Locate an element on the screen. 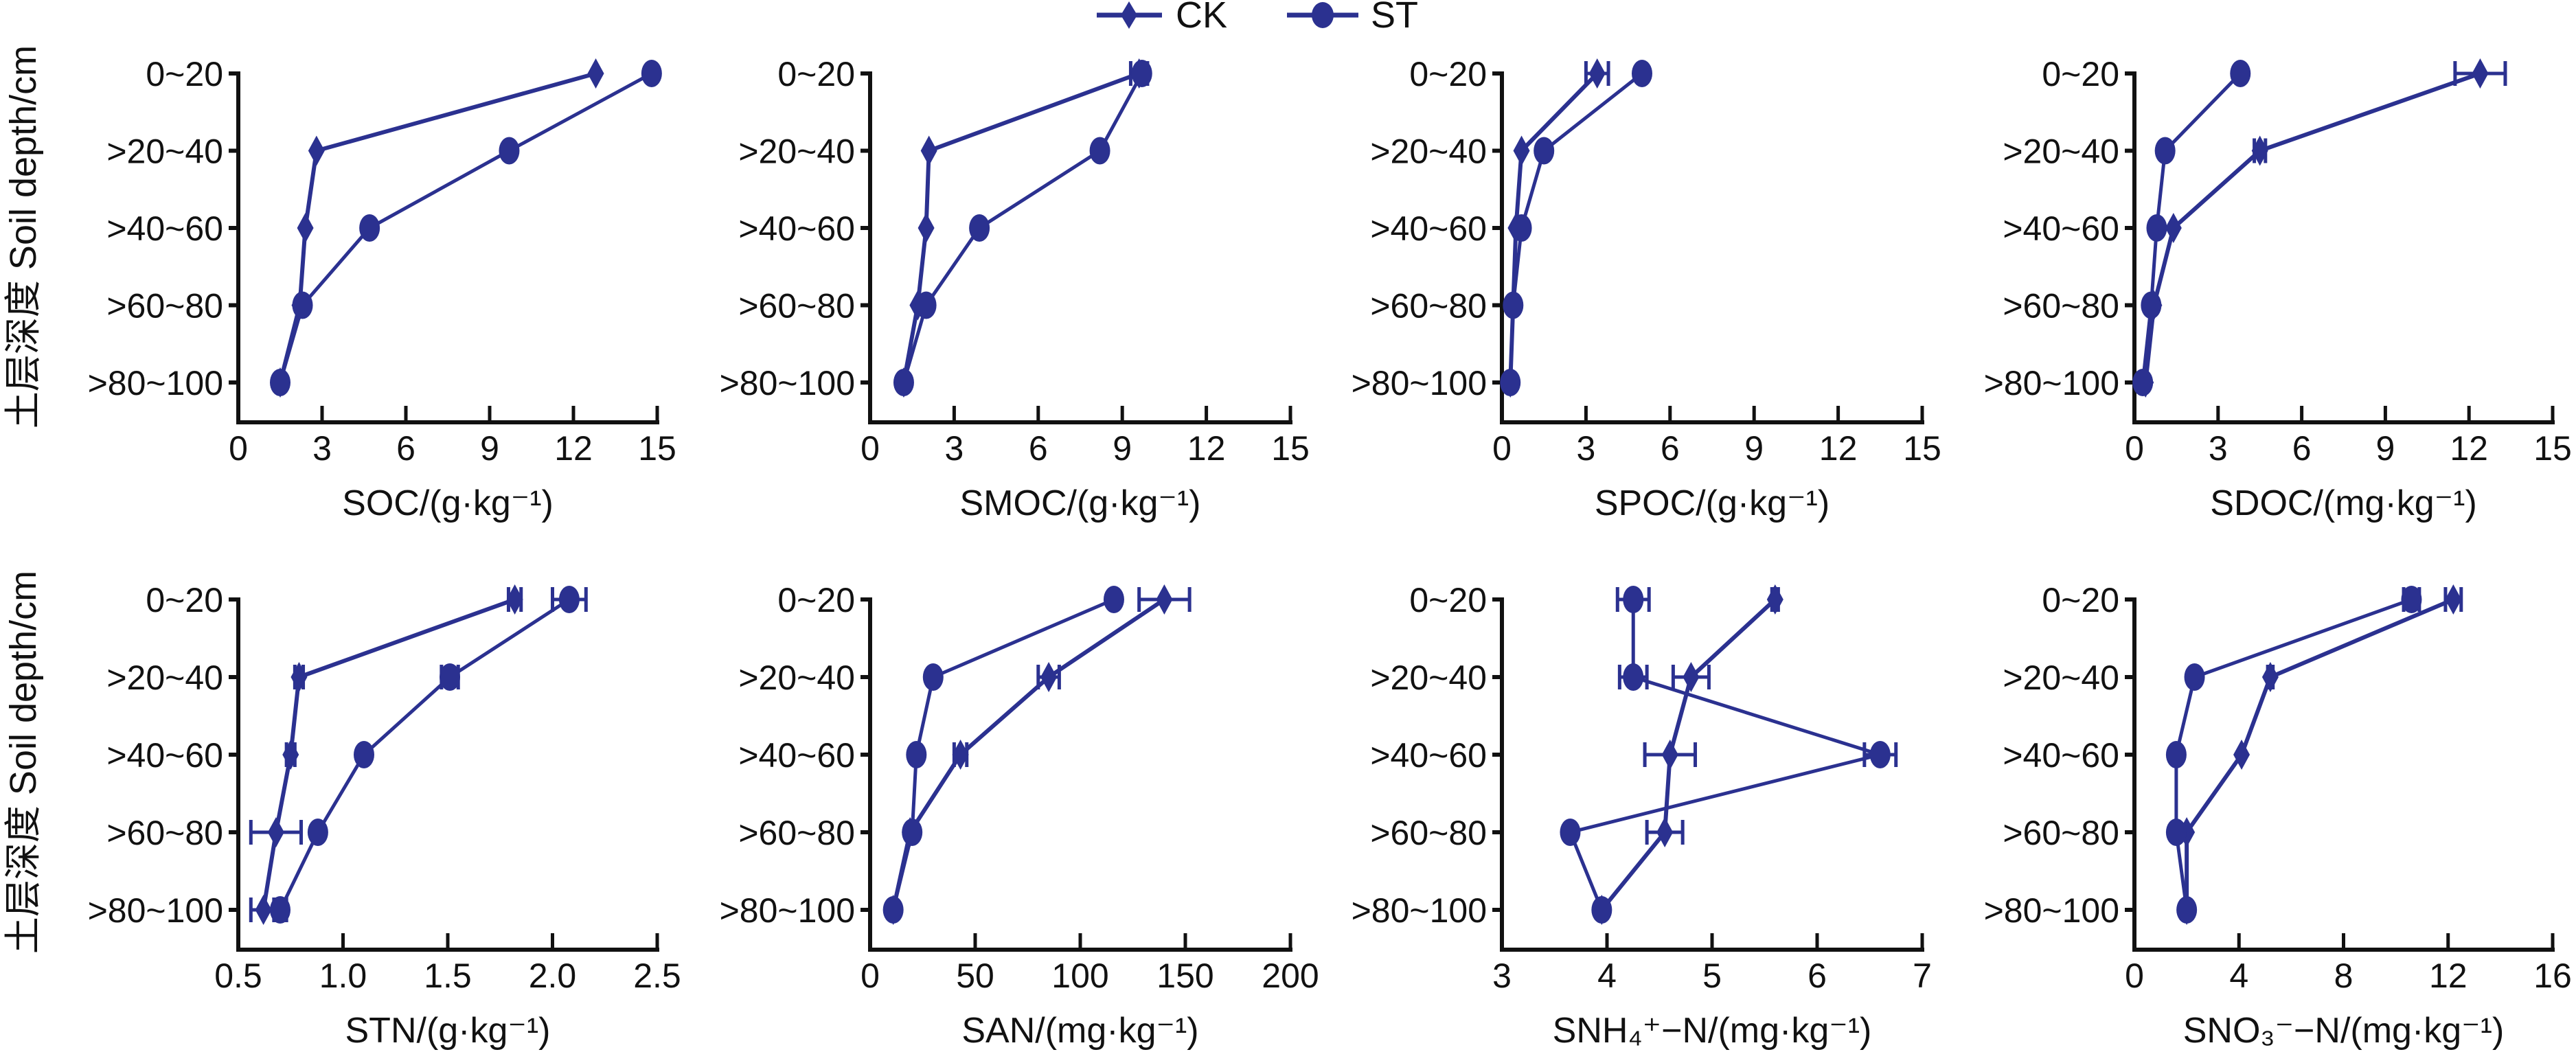  legend-st-label: ST is located at coordinates (1394, 18).